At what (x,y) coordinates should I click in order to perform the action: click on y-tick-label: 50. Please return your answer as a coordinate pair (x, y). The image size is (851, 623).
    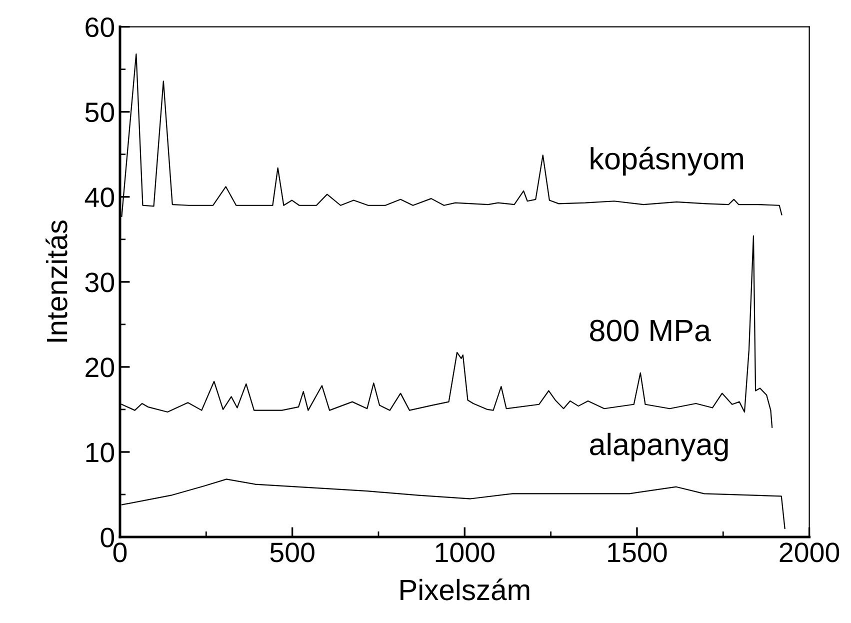
    Looking at the image, I should click on (99, 112).